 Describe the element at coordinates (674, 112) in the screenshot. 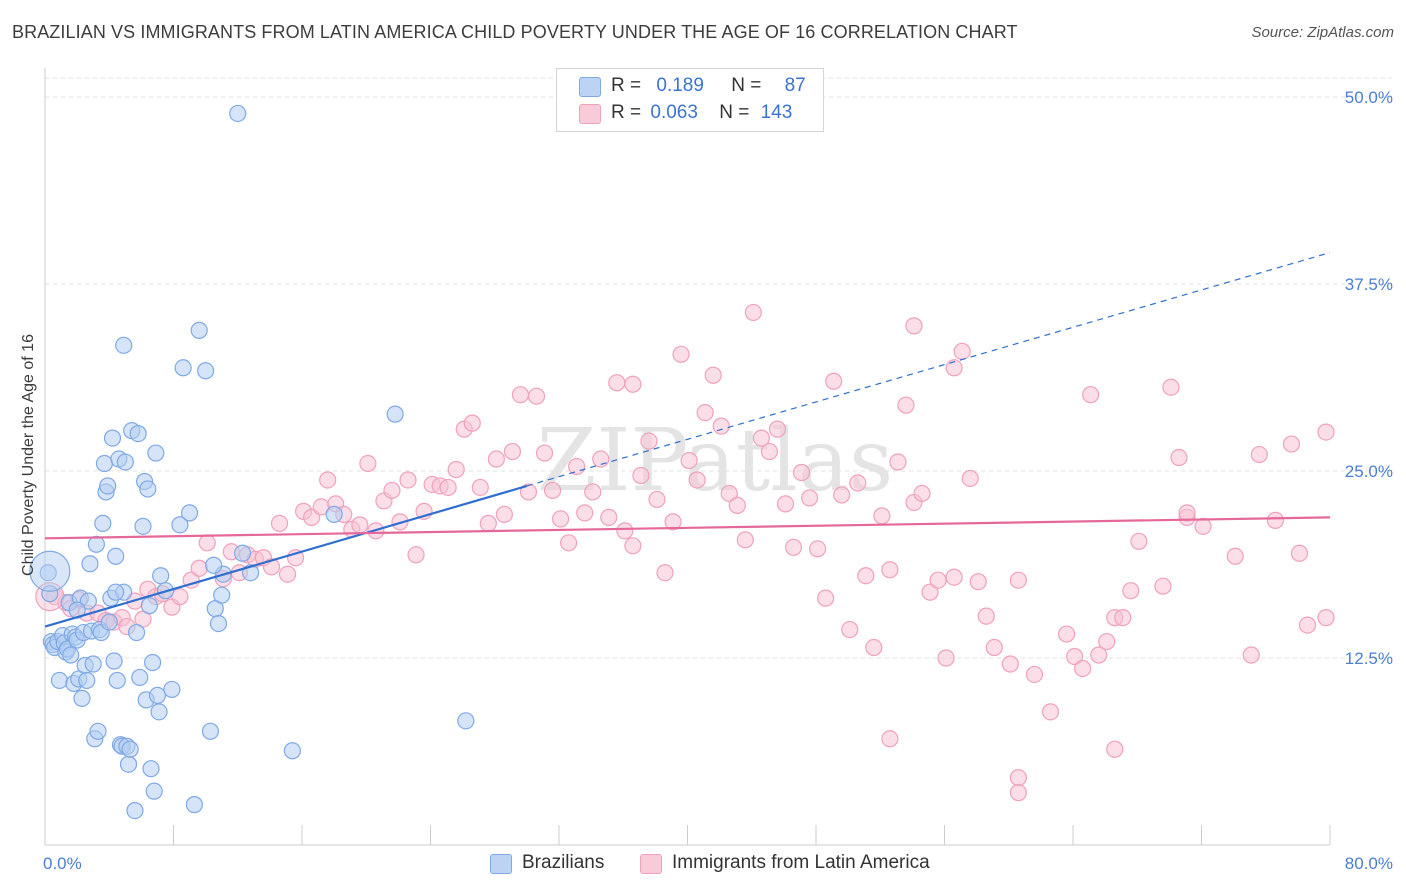

I see `legend-r-value: 0.063` at that location.